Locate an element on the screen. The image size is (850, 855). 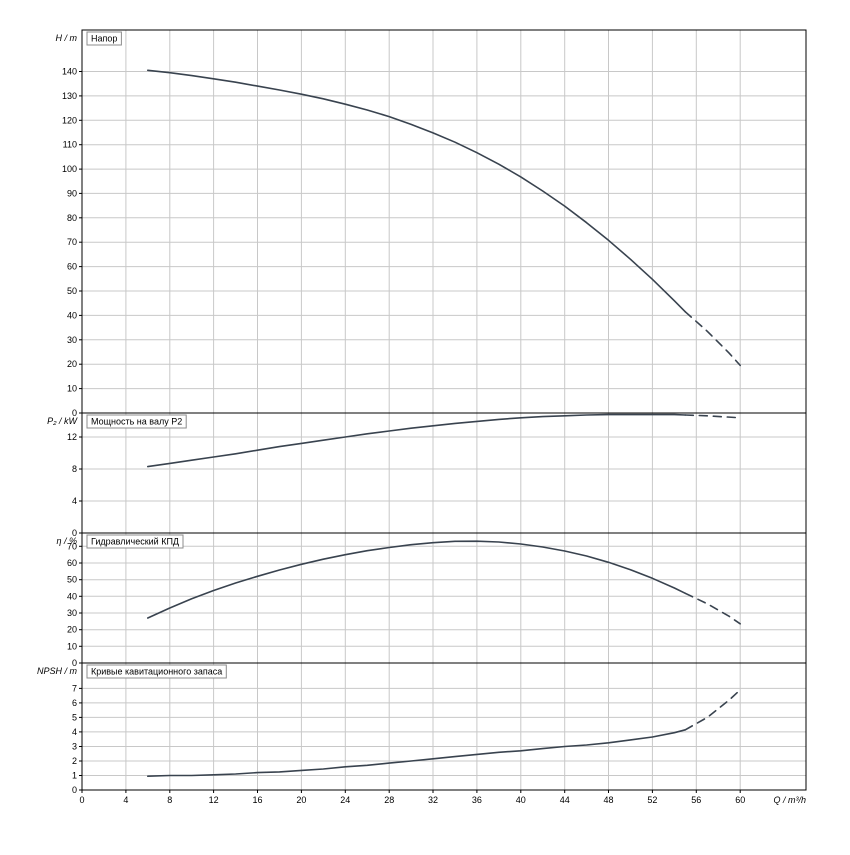
x-axis-unit-label: Q / m³/h is located at coordinates (789, 800).